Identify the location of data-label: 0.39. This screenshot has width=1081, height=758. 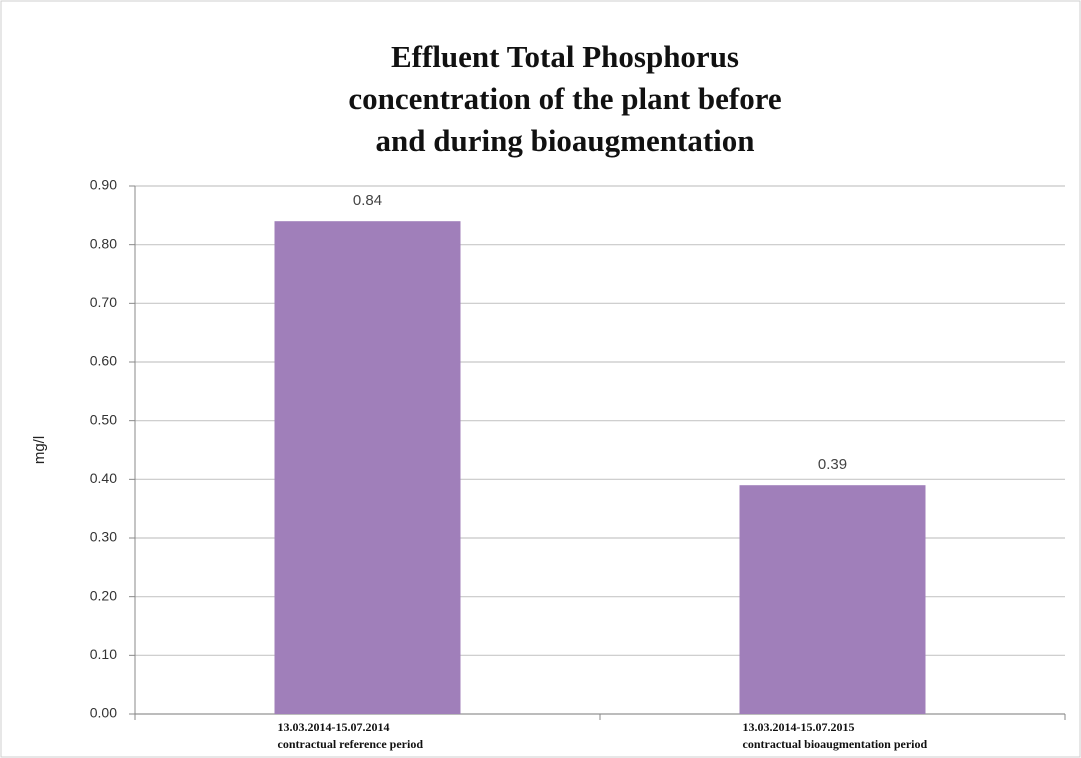
(832, 464).